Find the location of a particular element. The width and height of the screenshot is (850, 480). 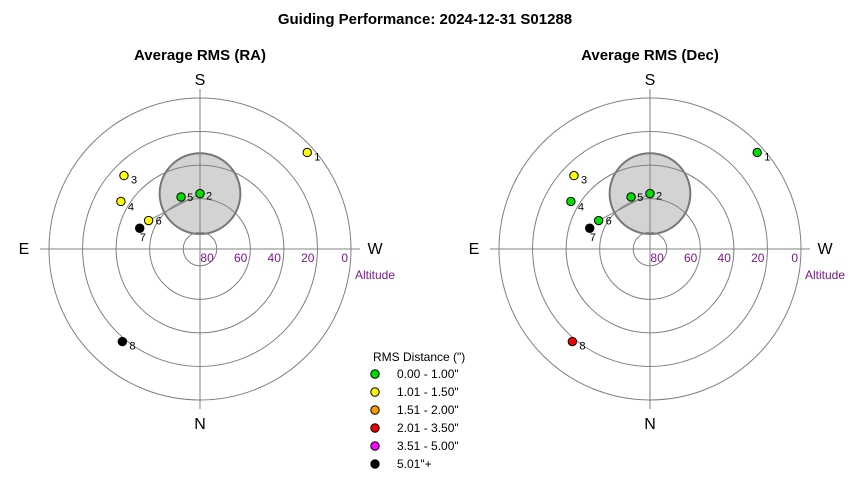

subplot-title: Average RMS (Dec) is located at coordinates (650, 55).